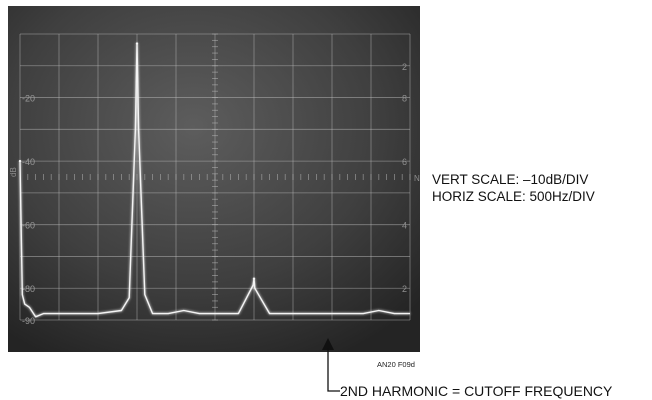 Image resolution: width=652 pixels, height=400 pixels. I want to click on y-tick-label-right: 4, so click(404, 226).